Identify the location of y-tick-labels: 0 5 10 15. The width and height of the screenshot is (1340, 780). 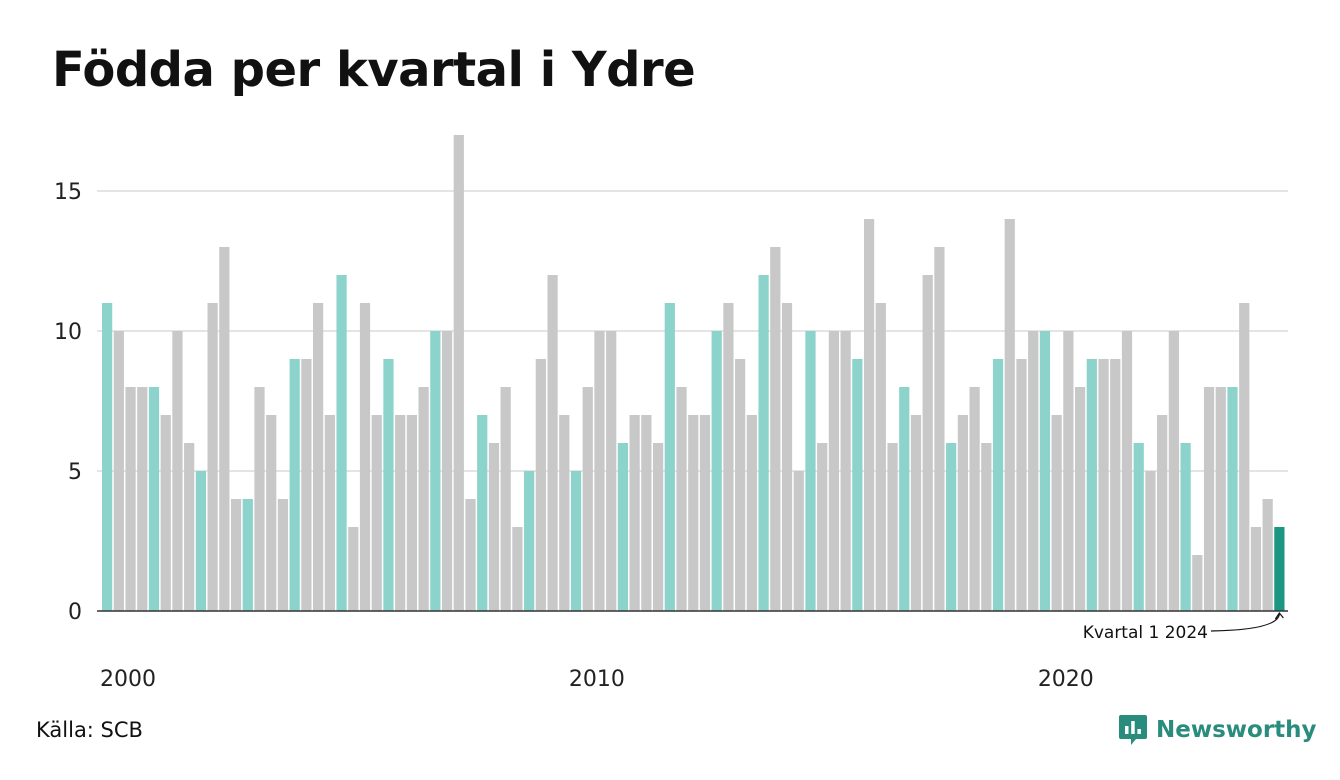
(68, 402).